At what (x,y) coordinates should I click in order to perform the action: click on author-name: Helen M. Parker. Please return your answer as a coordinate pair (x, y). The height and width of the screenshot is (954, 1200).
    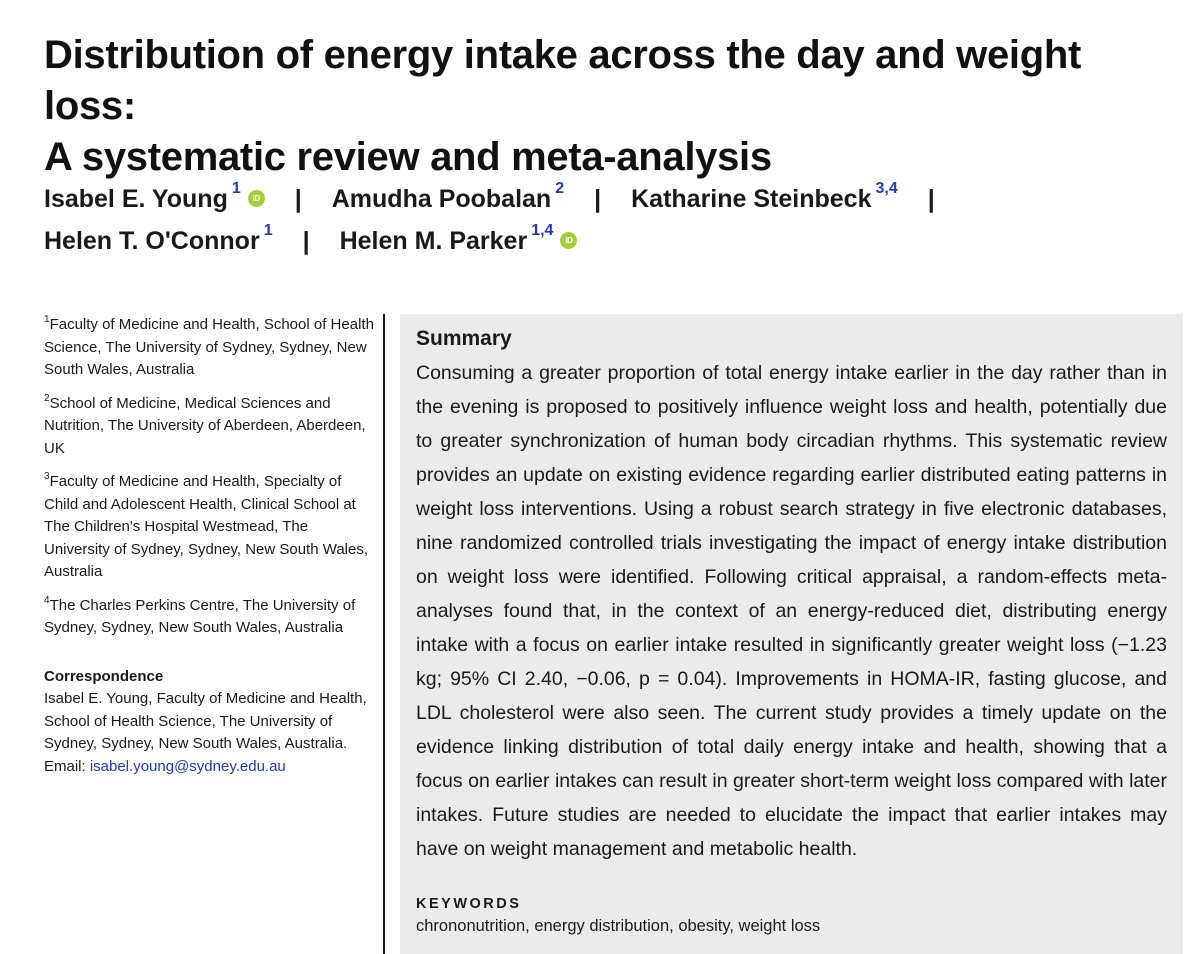
    Looking at the image, I should click on (433, 240).